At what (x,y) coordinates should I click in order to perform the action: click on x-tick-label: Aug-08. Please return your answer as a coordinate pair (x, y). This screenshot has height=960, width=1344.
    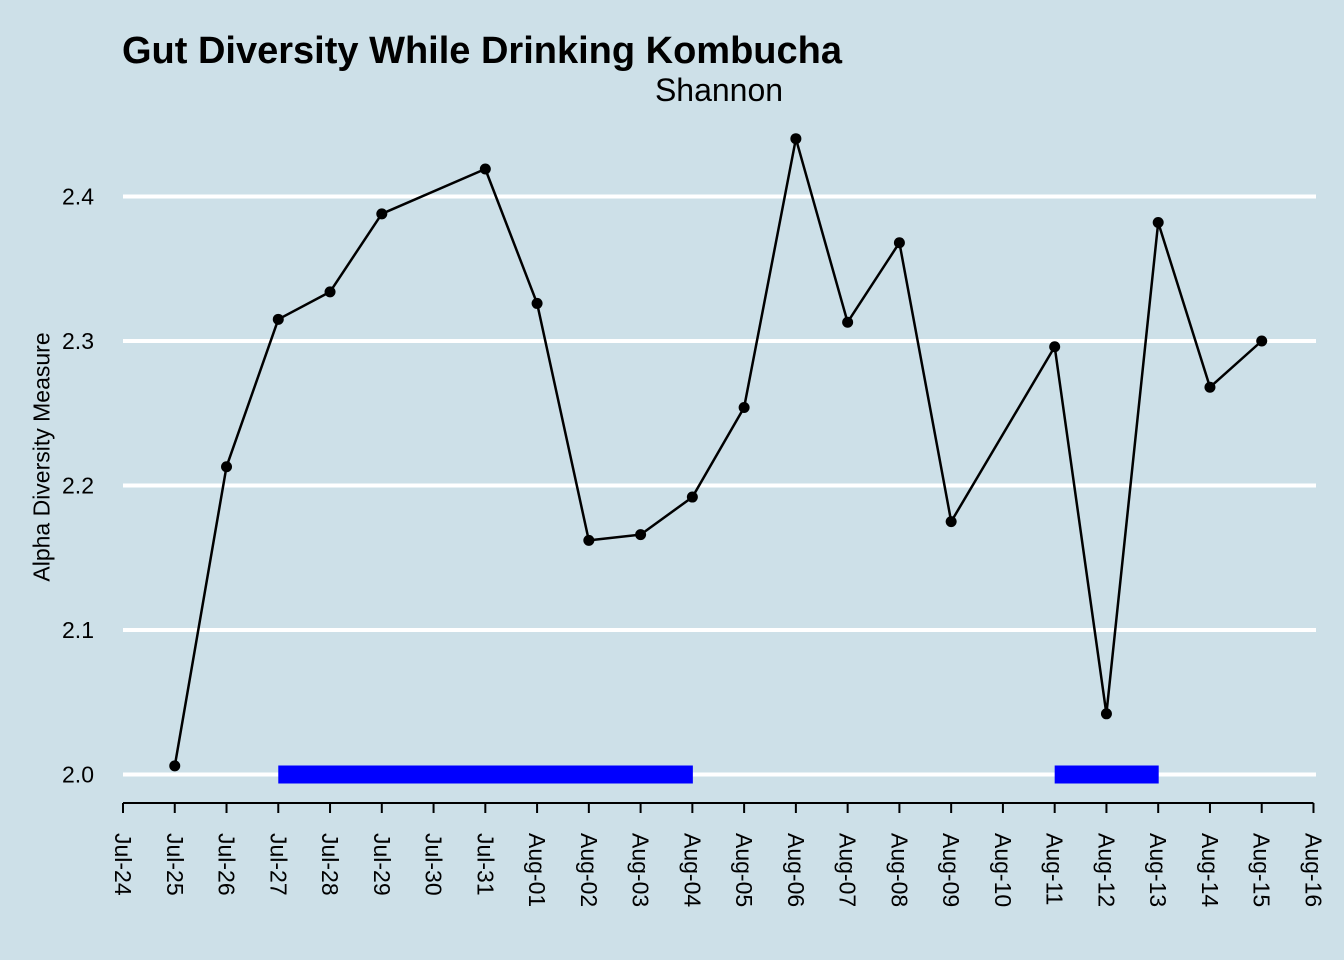
    Looking at the image, I should click on (899, 870).